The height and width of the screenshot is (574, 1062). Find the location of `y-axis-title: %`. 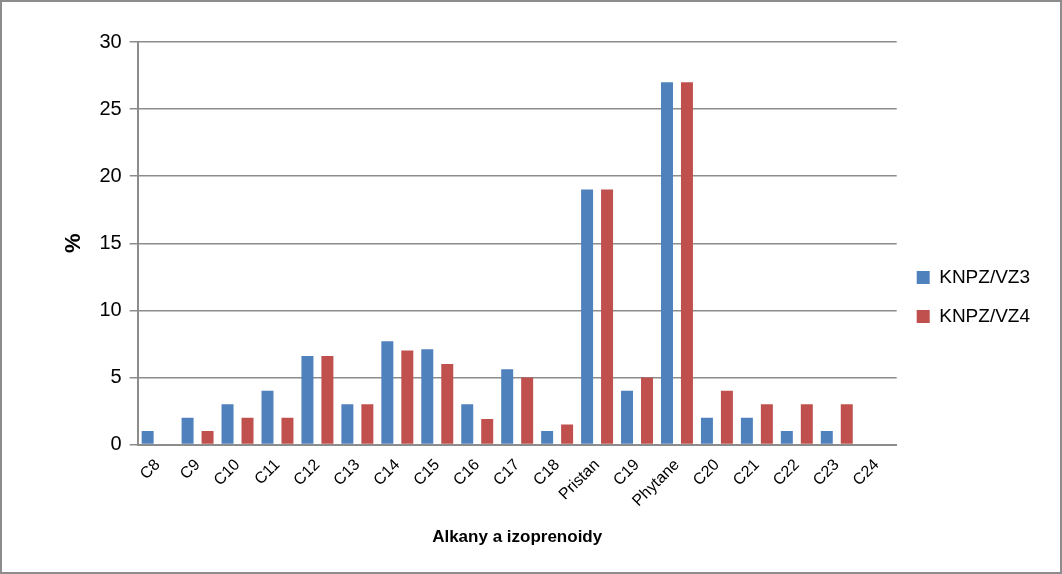

y-axis-title: % is located at coordinates (73, 243).